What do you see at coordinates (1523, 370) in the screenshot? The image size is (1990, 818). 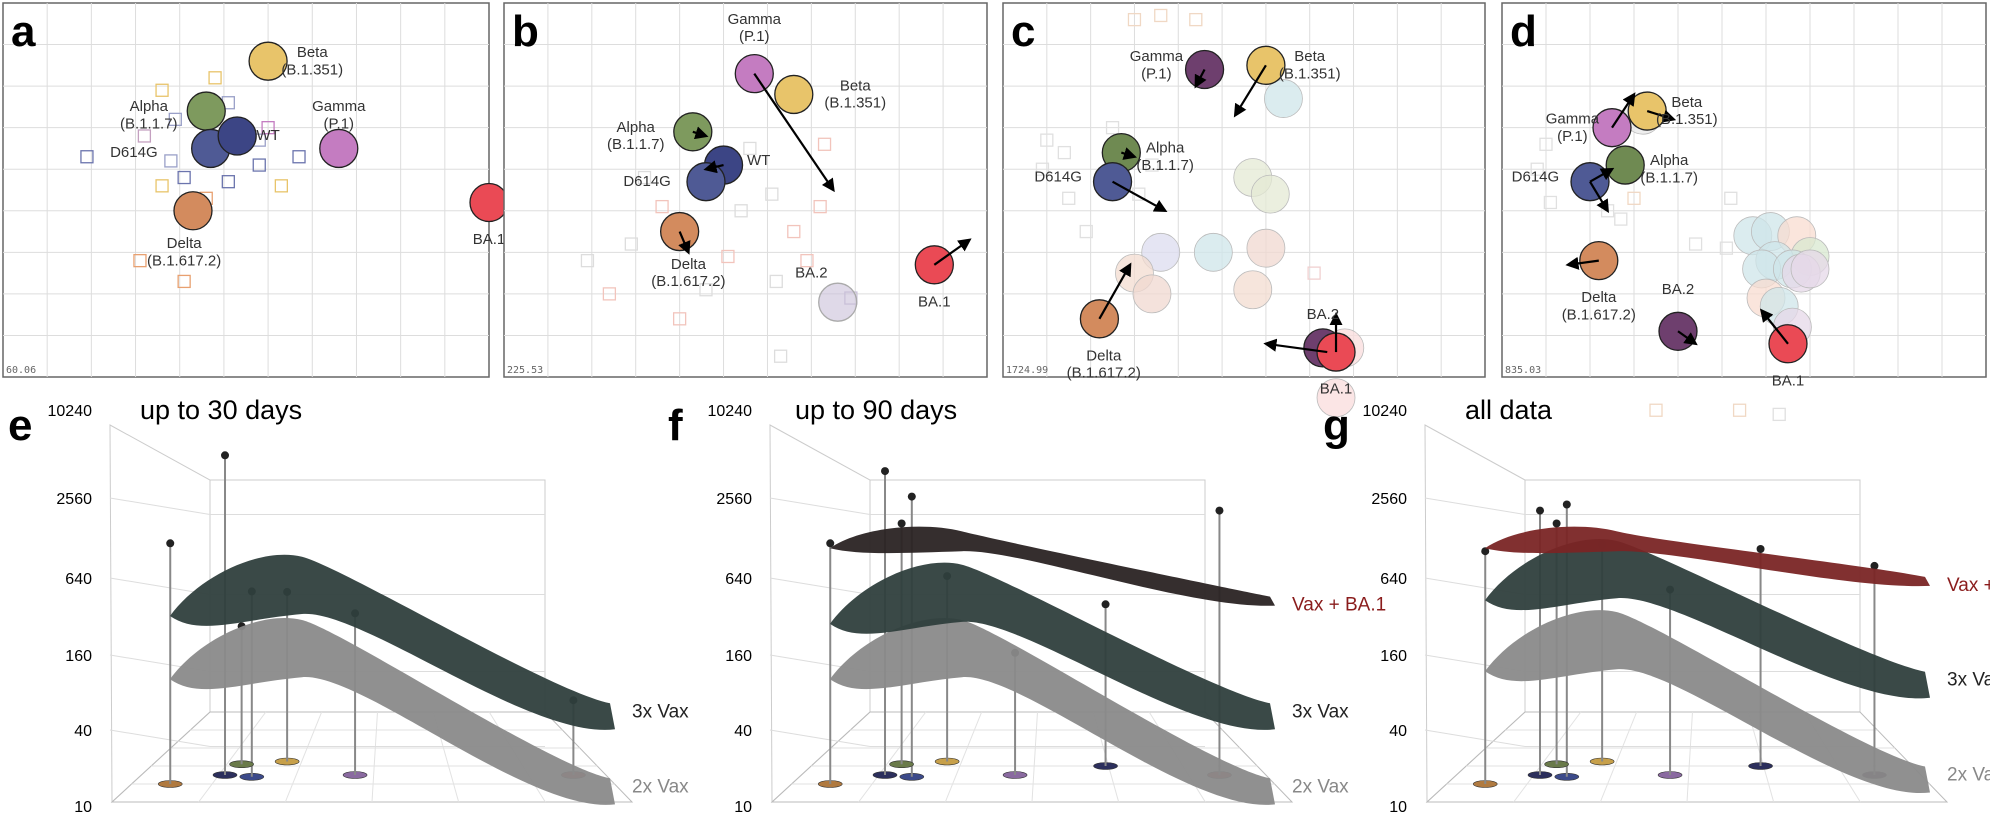 I see `stress-value: 835.03` at bounding box center [1523, 370].